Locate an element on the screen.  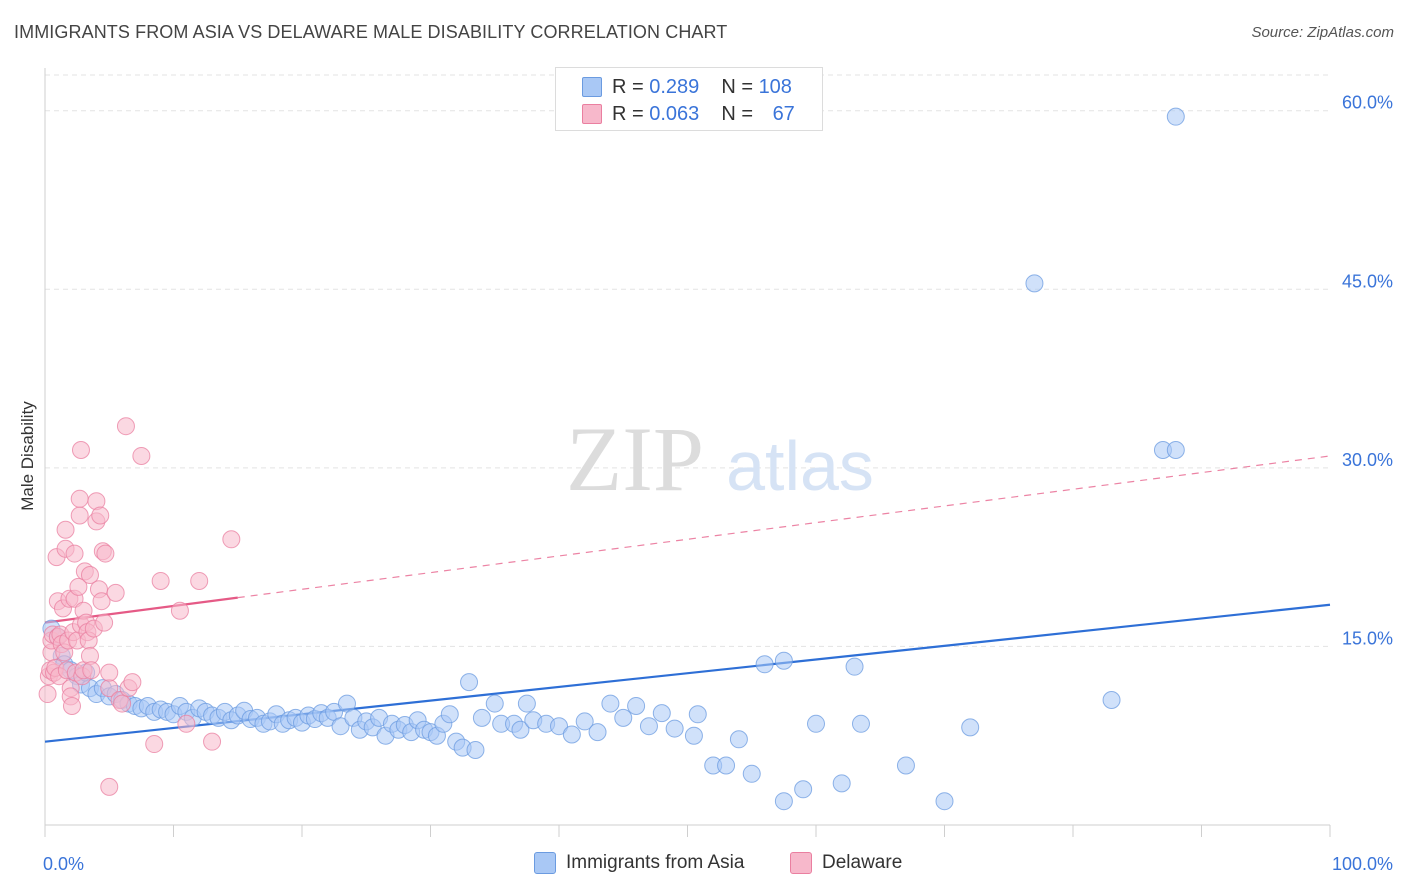
legend-n-value: 108 is located at coordinates (775, 87).